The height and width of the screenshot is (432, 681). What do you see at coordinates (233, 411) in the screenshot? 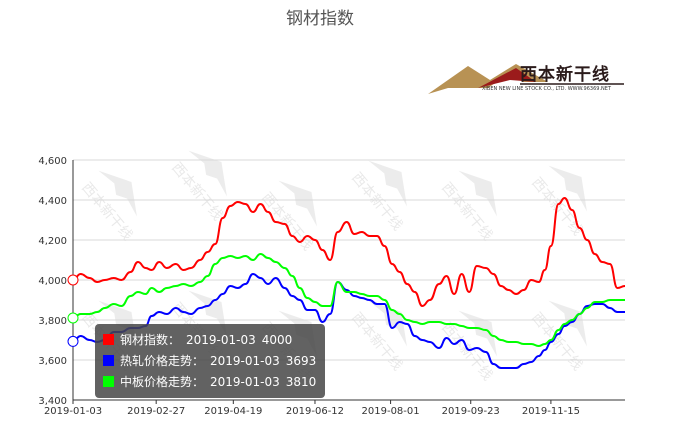
I see `x-tick-label: 2019-04-19` at bounding box center [233, 411].